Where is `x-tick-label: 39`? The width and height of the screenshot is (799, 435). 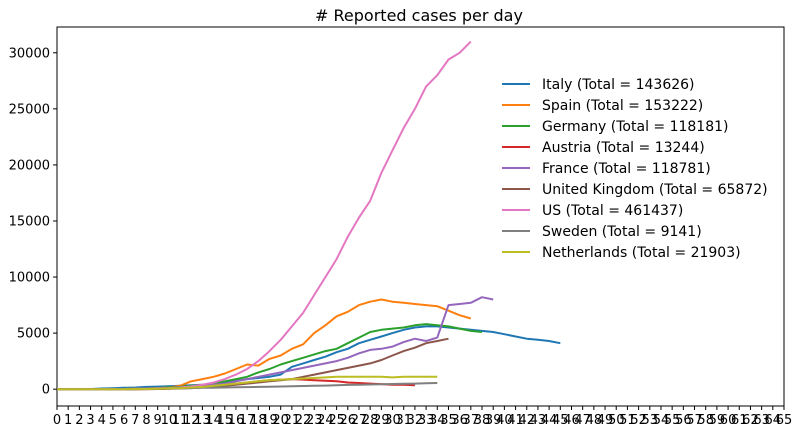
x-tick-label: 39 is located at coordinates (493, 420).